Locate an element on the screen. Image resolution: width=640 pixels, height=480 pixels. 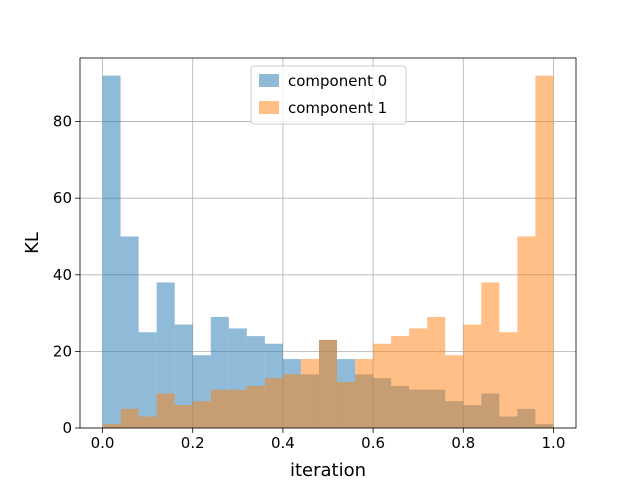
y-tick-label: 40 is located at coordinates (62, 275).